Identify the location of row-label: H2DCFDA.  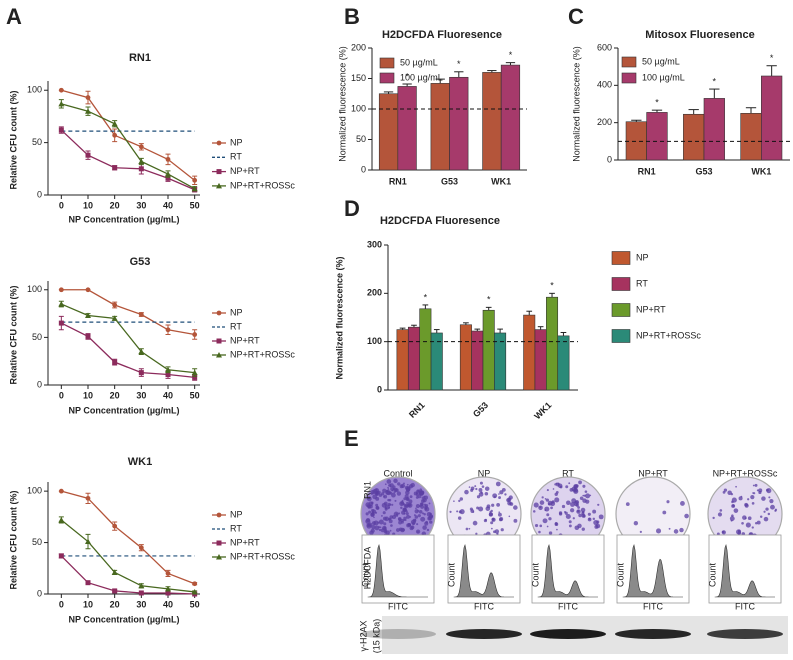
(367, 568).